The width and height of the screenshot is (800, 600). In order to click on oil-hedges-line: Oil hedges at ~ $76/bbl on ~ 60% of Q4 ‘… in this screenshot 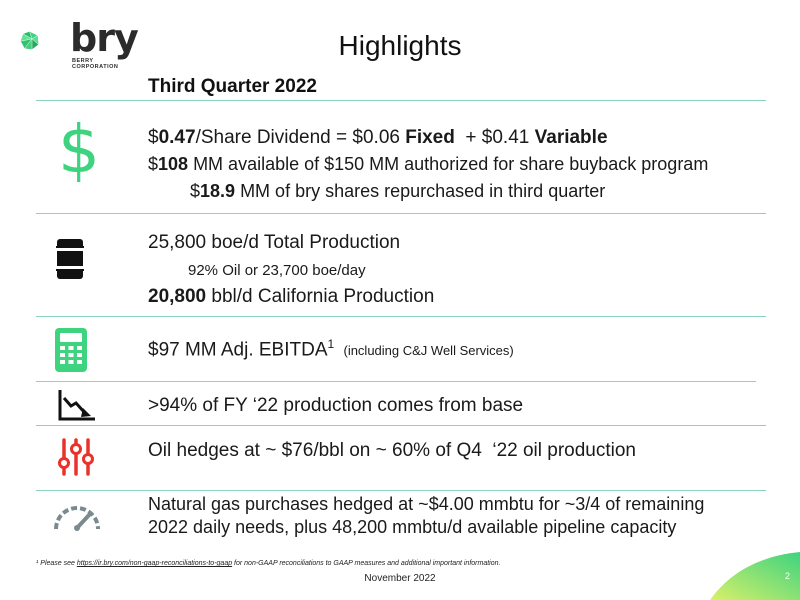, I will do `click(392, 450)`.